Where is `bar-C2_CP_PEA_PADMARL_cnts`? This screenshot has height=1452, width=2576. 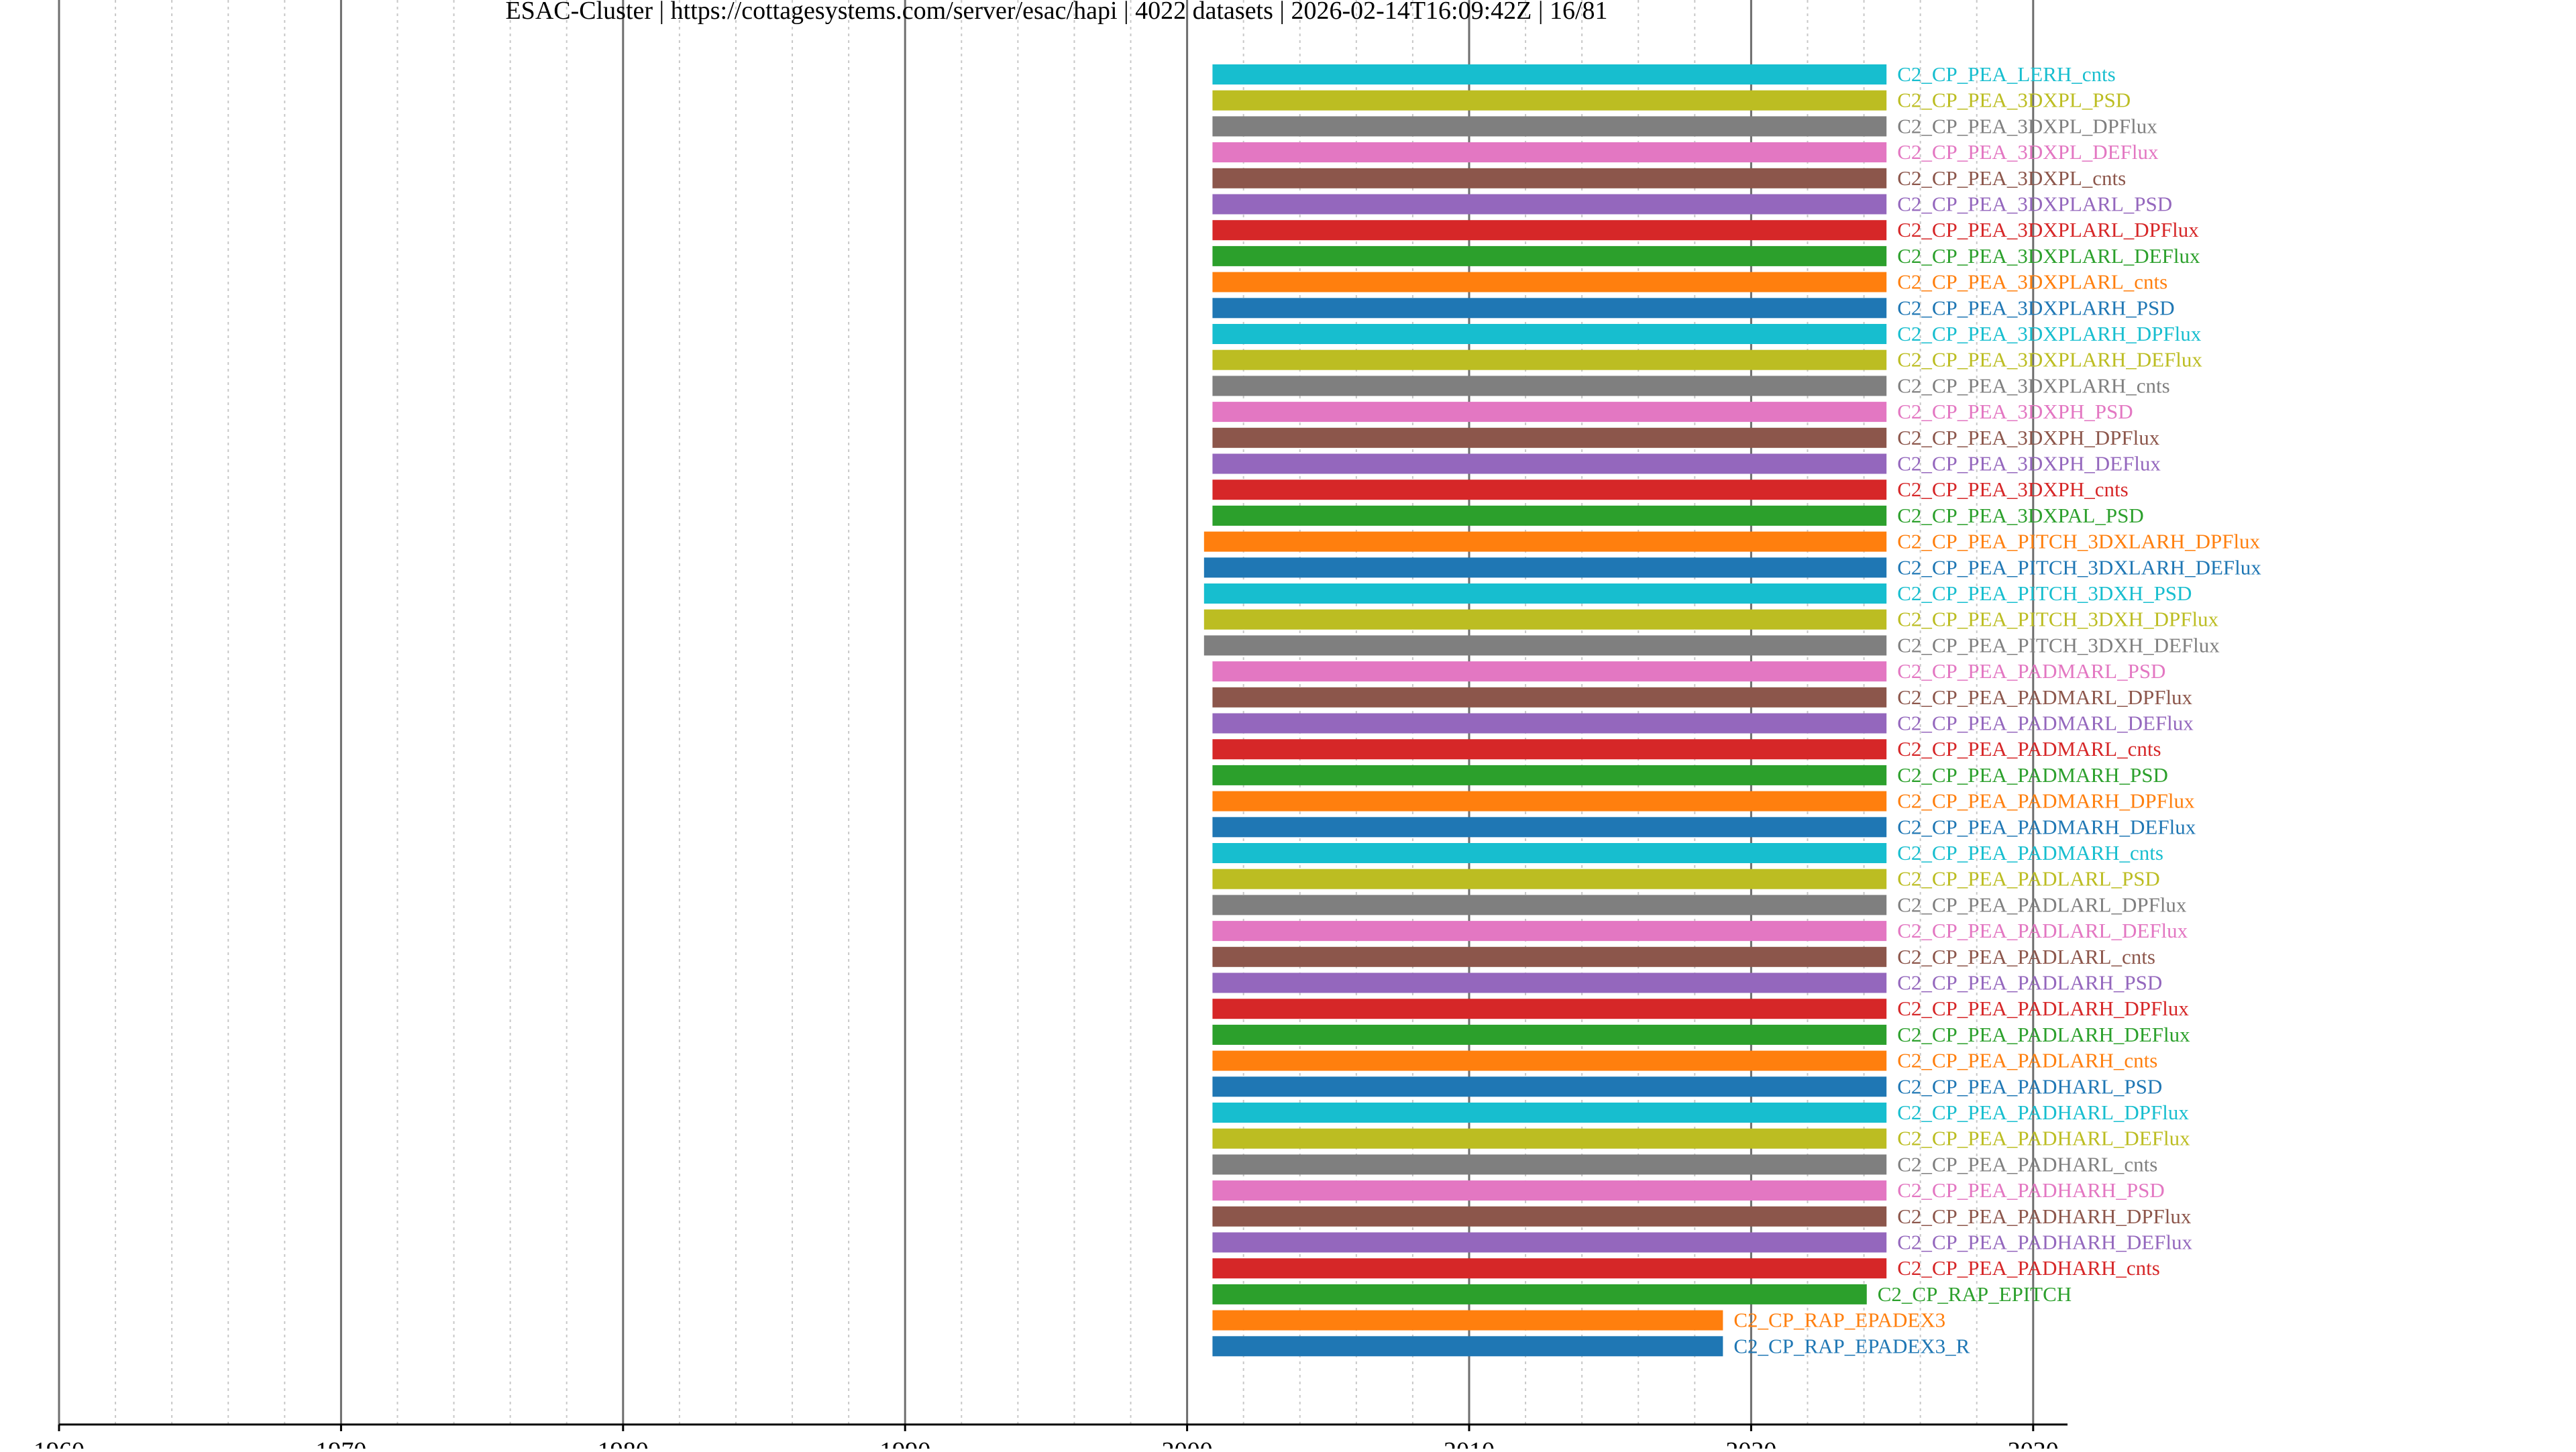 bar-C2_CP_PEA_PADMARL_cnts is located at coordinates (1549, 749).